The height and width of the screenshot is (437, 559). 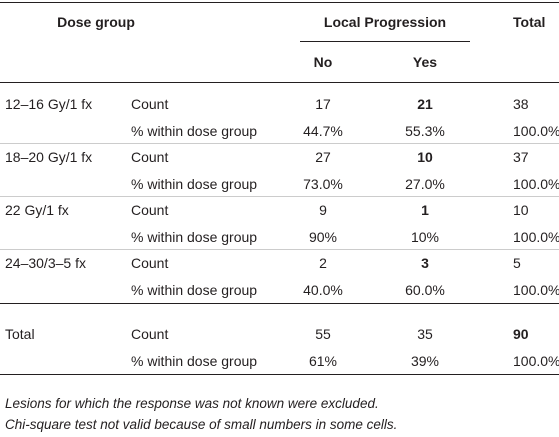 I want to click on cell: 55.3%, so click(x=425, y=130).